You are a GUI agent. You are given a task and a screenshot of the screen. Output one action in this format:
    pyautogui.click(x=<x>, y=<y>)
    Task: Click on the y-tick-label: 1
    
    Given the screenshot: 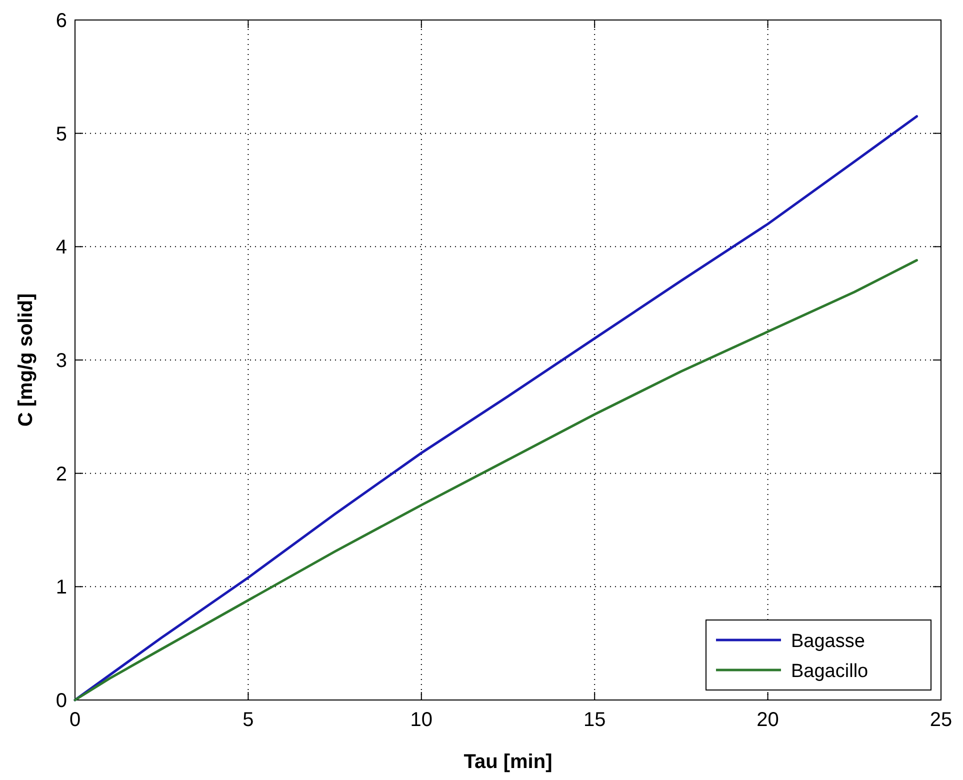 What is the action you would take?
    pyautogui.click(x=61, y=587)
    